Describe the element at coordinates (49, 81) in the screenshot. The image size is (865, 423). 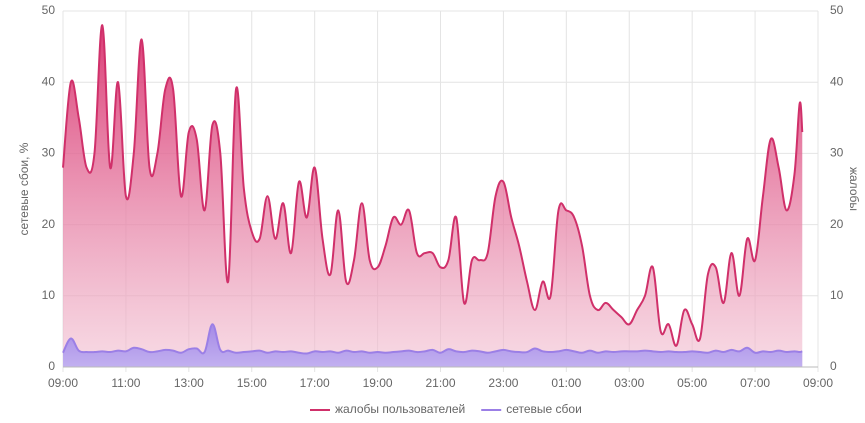
I see `y-tick-label: 40` at that location.